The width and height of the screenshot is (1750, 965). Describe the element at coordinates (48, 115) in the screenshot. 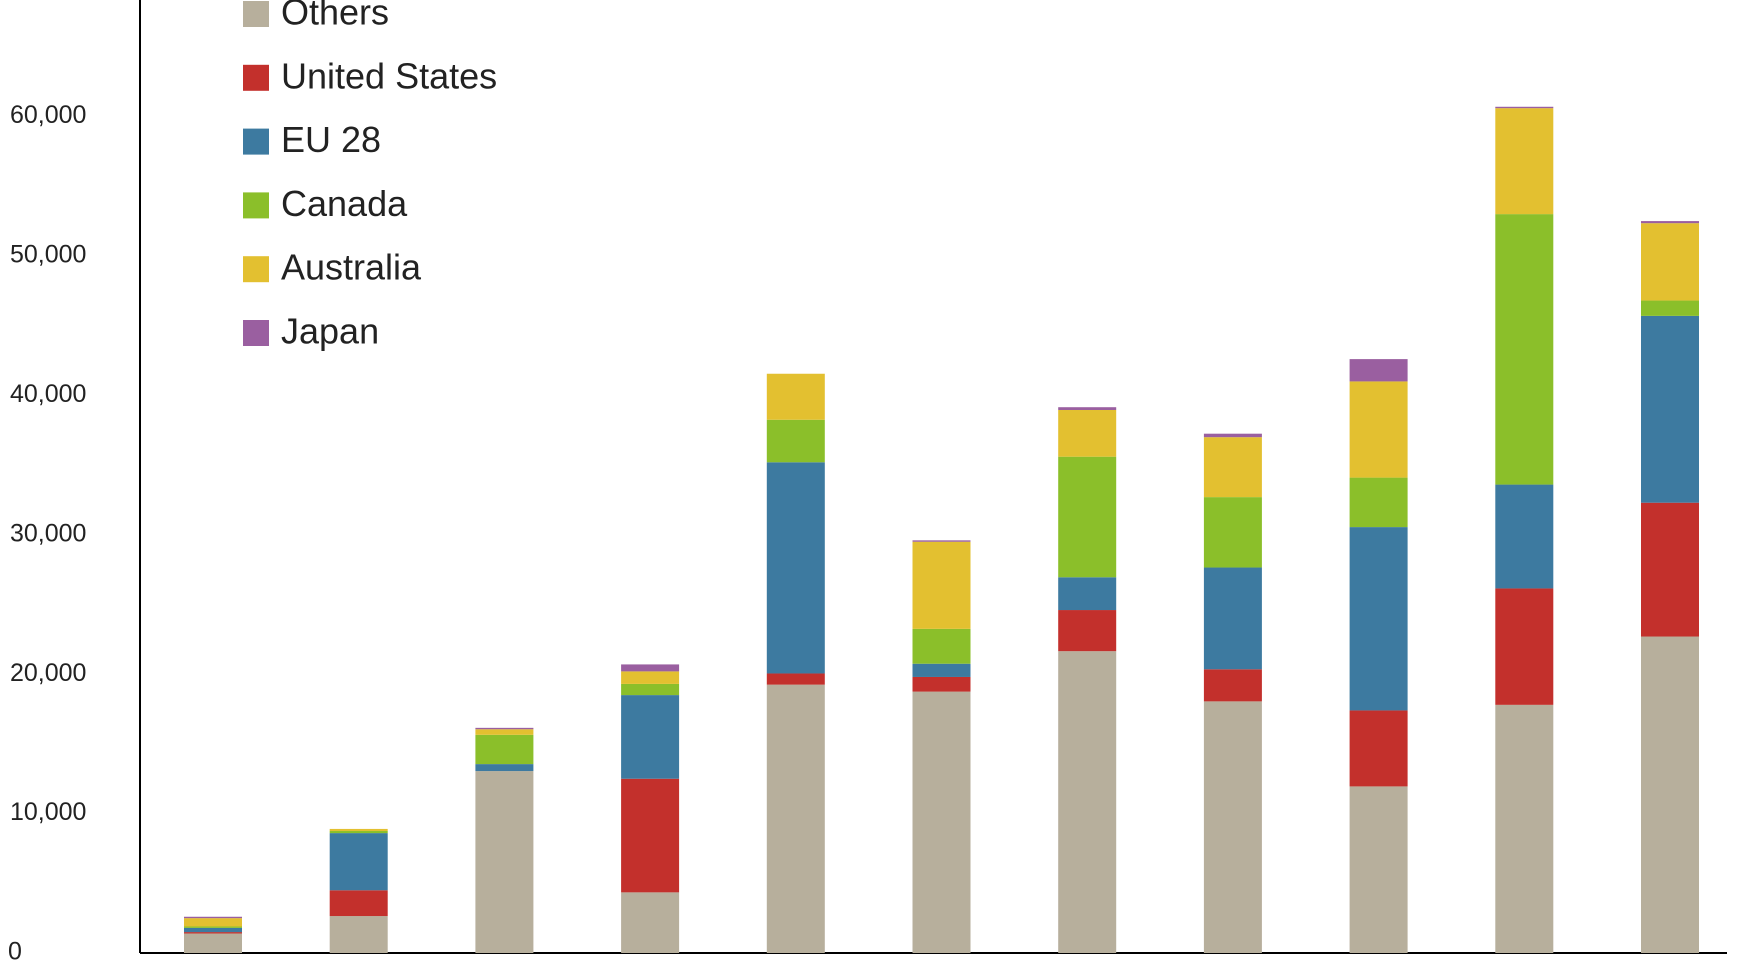

I see `y-tick-label: 60,000` at that location.